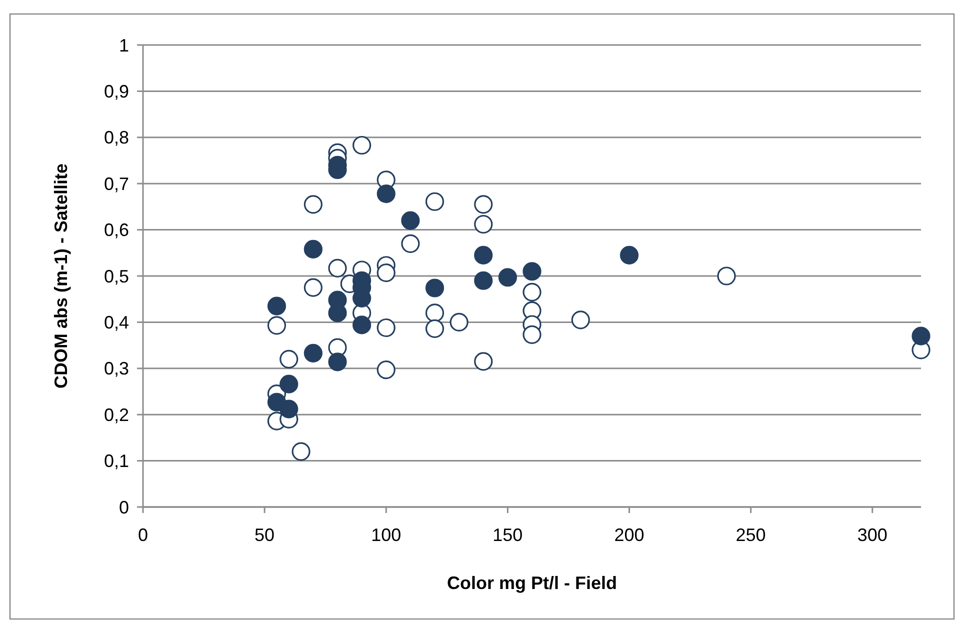 The height and width of the screenshot is (621, 956). What do you see at coordinates (116, 230) in the screenshot?
I see `y-tick-label: 0,6` at bounding box center [116, 230].